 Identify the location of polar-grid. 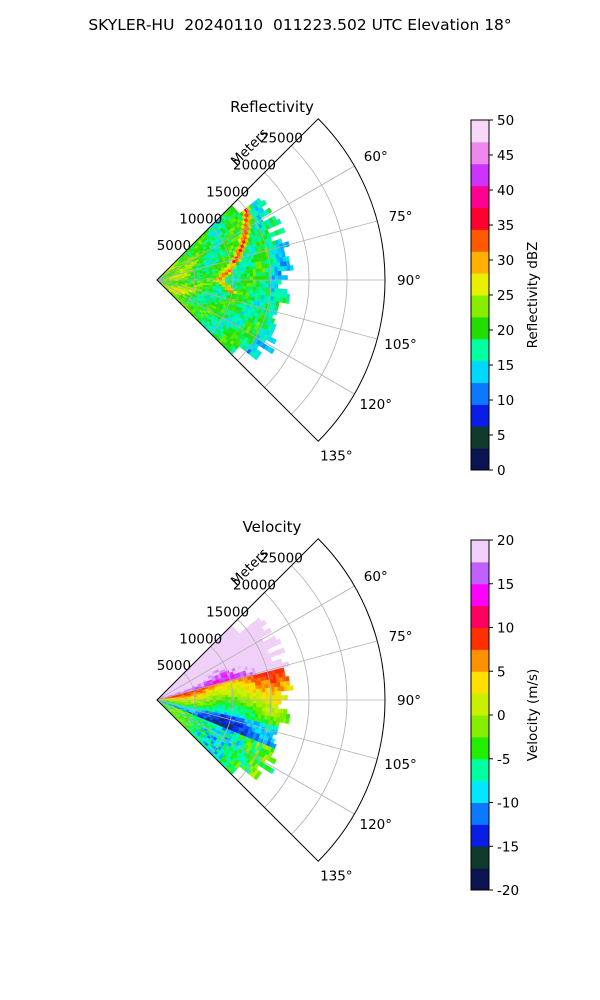
(270, 700).